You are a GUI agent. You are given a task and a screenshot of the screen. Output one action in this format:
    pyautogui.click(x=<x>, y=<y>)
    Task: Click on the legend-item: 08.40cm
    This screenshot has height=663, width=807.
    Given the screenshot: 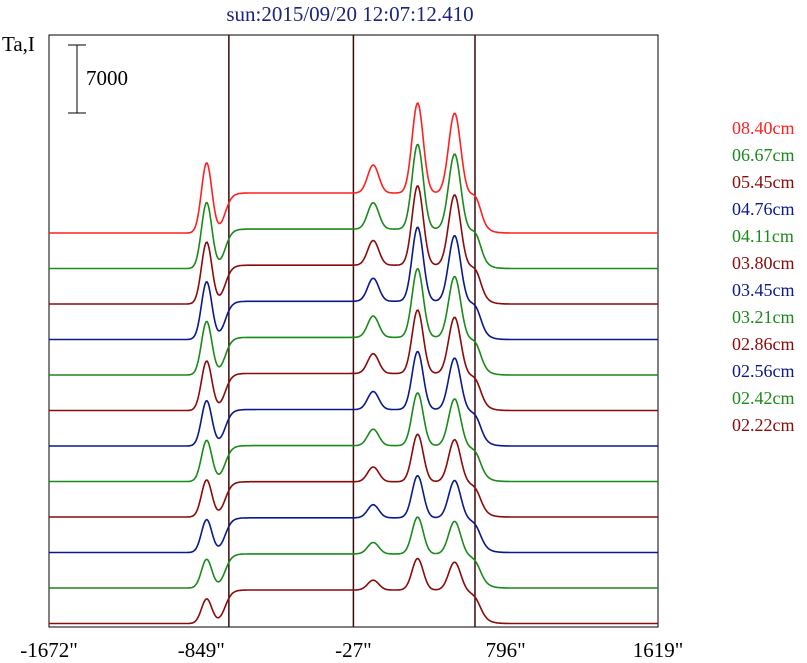 What is the action you would take?
    pyautogui.click(x=763, y=128)
    